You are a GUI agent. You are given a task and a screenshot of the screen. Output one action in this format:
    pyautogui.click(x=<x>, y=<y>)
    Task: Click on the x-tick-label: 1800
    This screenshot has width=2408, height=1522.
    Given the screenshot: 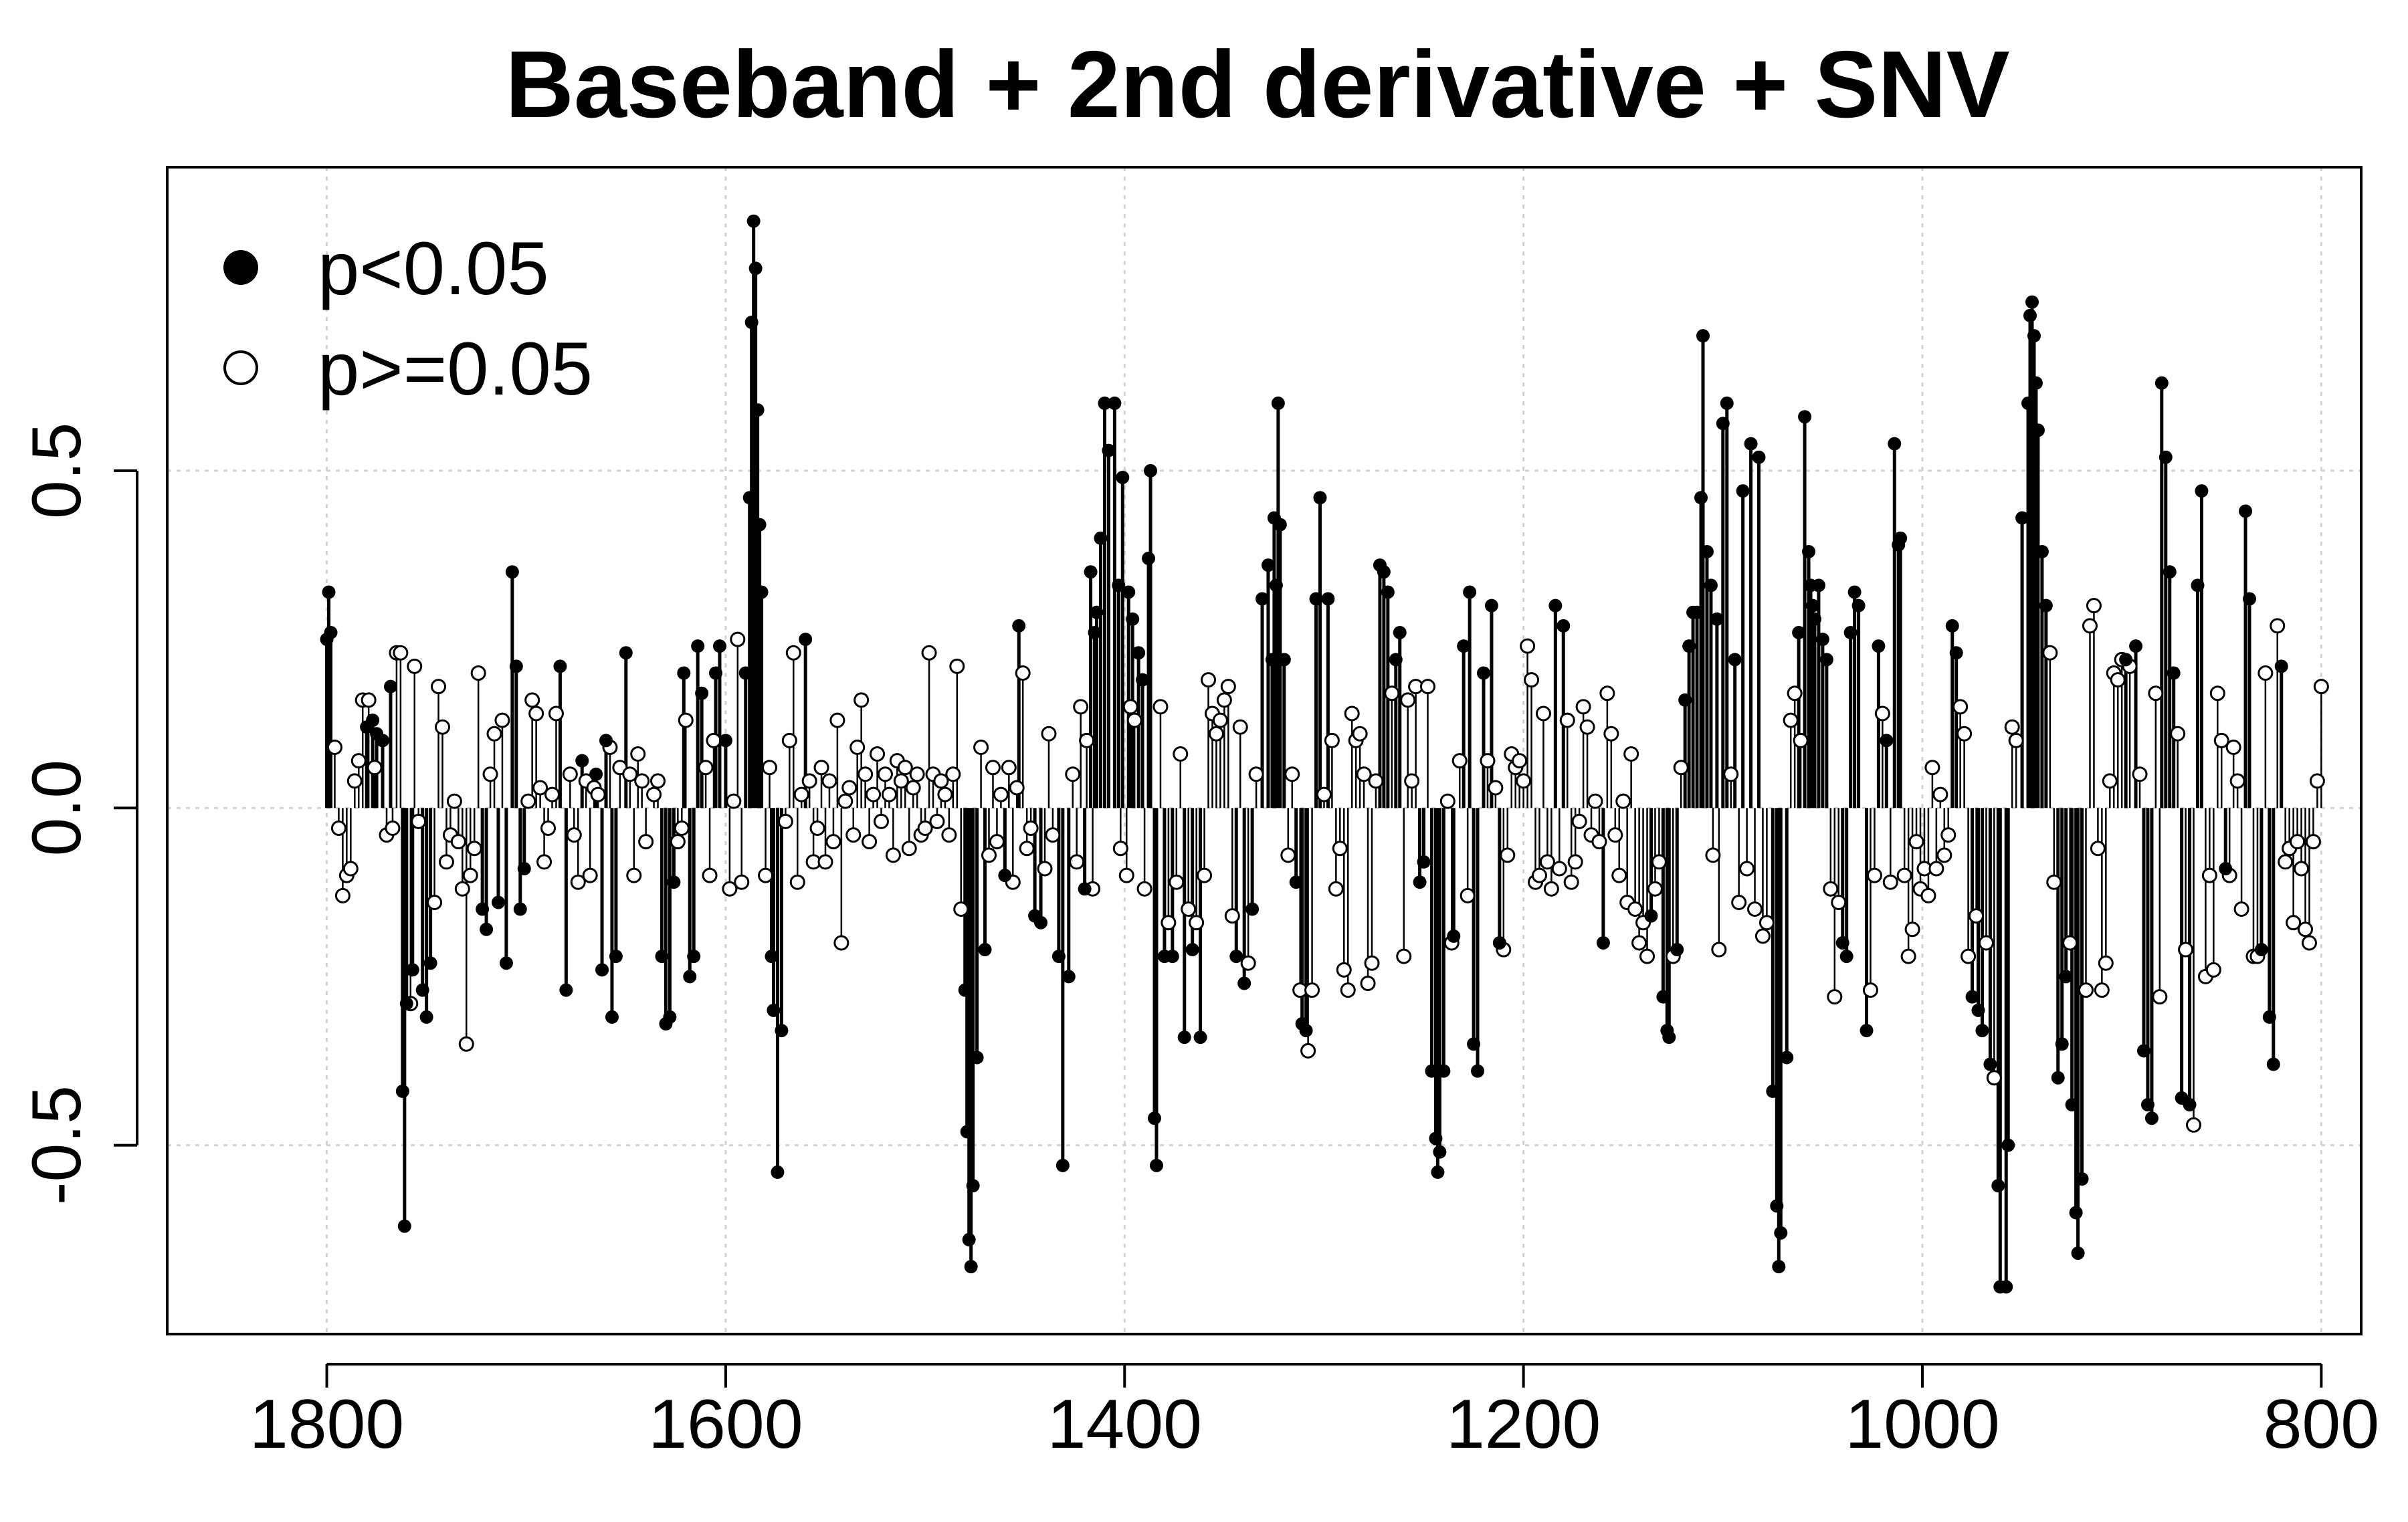 What is the action you would take?
    pyautogui.click(x=326, y=1425)
    